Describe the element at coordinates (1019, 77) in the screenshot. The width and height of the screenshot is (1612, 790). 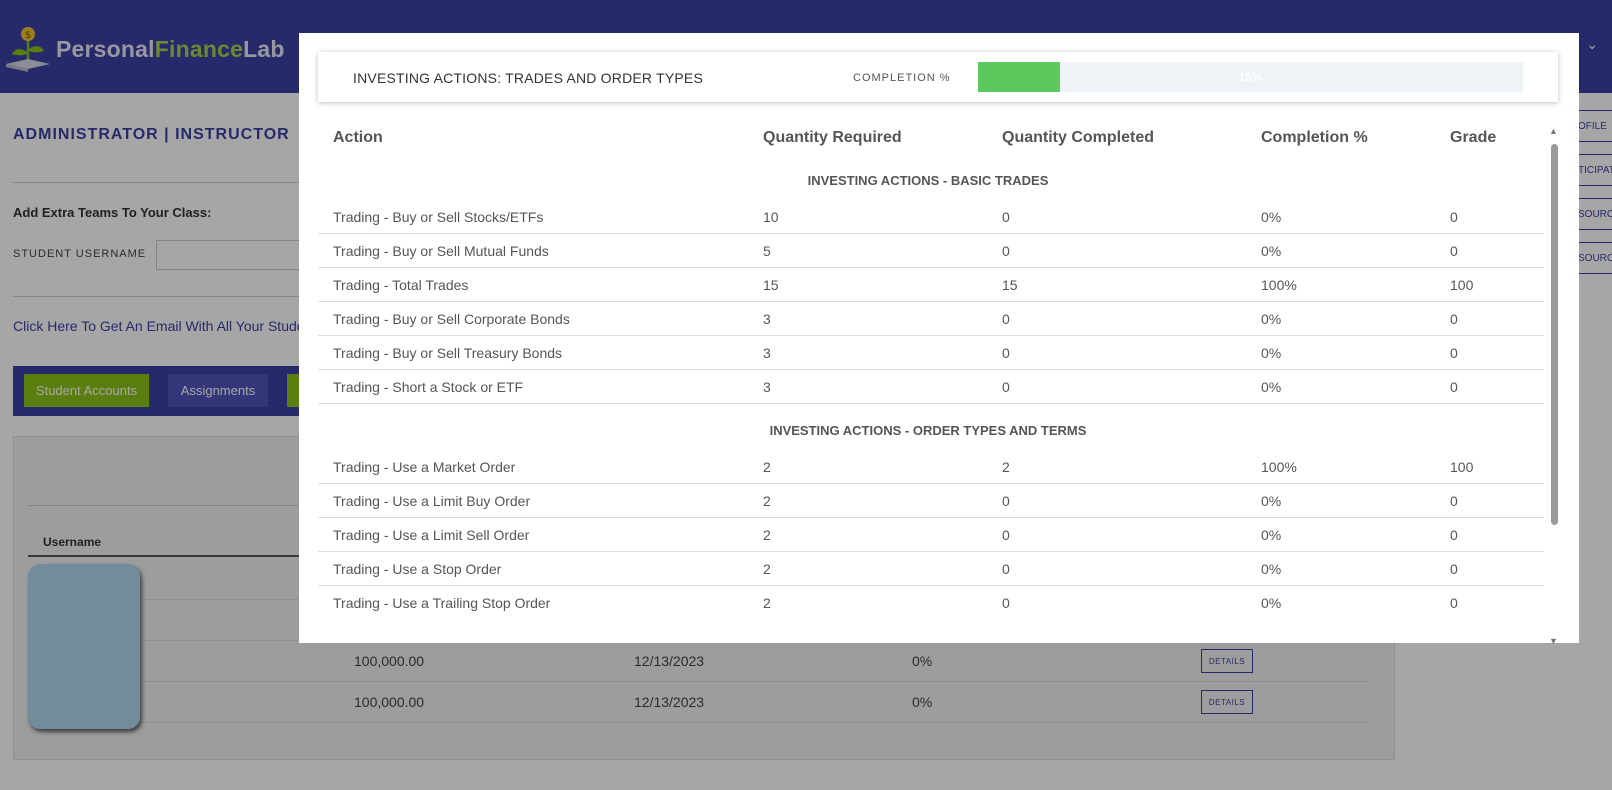
I see `progress-fill` at that location.